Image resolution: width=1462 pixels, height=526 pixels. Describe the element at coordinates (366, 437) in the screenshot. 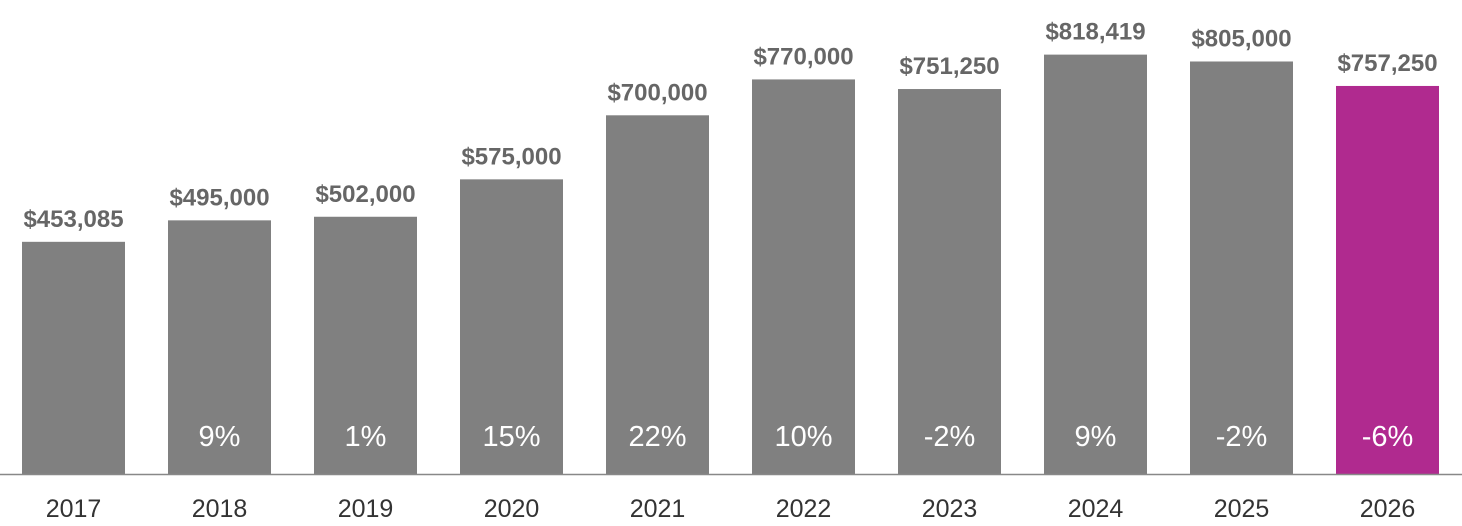

I see `change-label-2019: 1%` at that location.